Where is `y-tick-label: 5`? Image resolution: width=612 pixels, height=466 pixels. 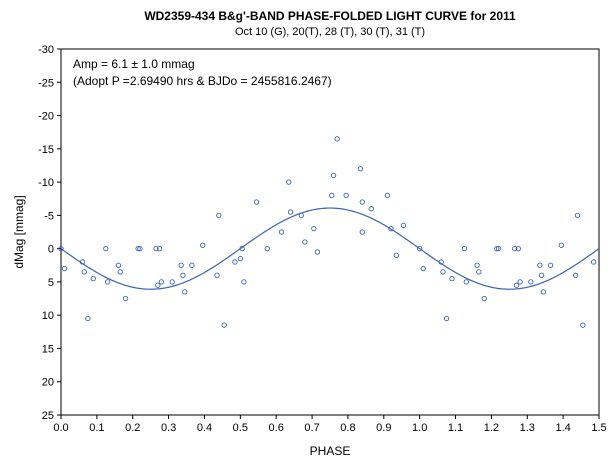 y-tick-label: 5 is located at coordinates (51, 283).